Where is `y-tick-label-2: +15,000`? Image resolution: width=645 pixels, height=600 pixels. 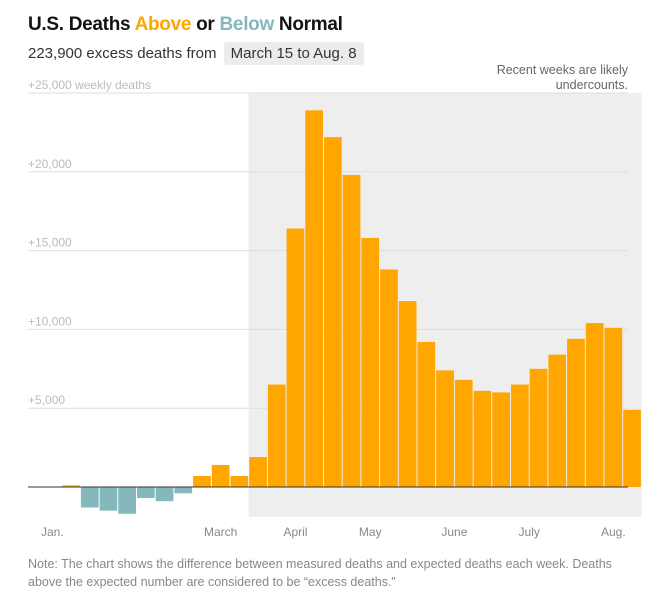 y-tick-label-2: +15,000 is located at coordinates (50, 243).